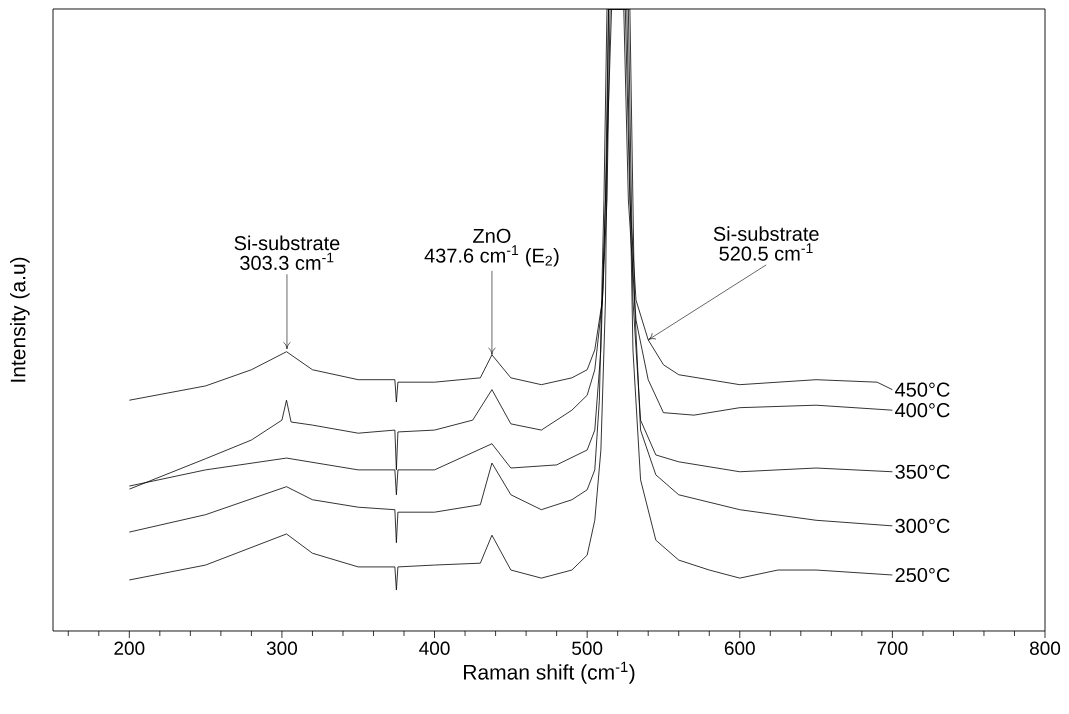 This screenshot has height=714, width=1069. What do you see at coordinates (766, 252) in the screenshot?
I see `annotation: 520.5 cm$^{-1}$` at bounding box center [766, 252].